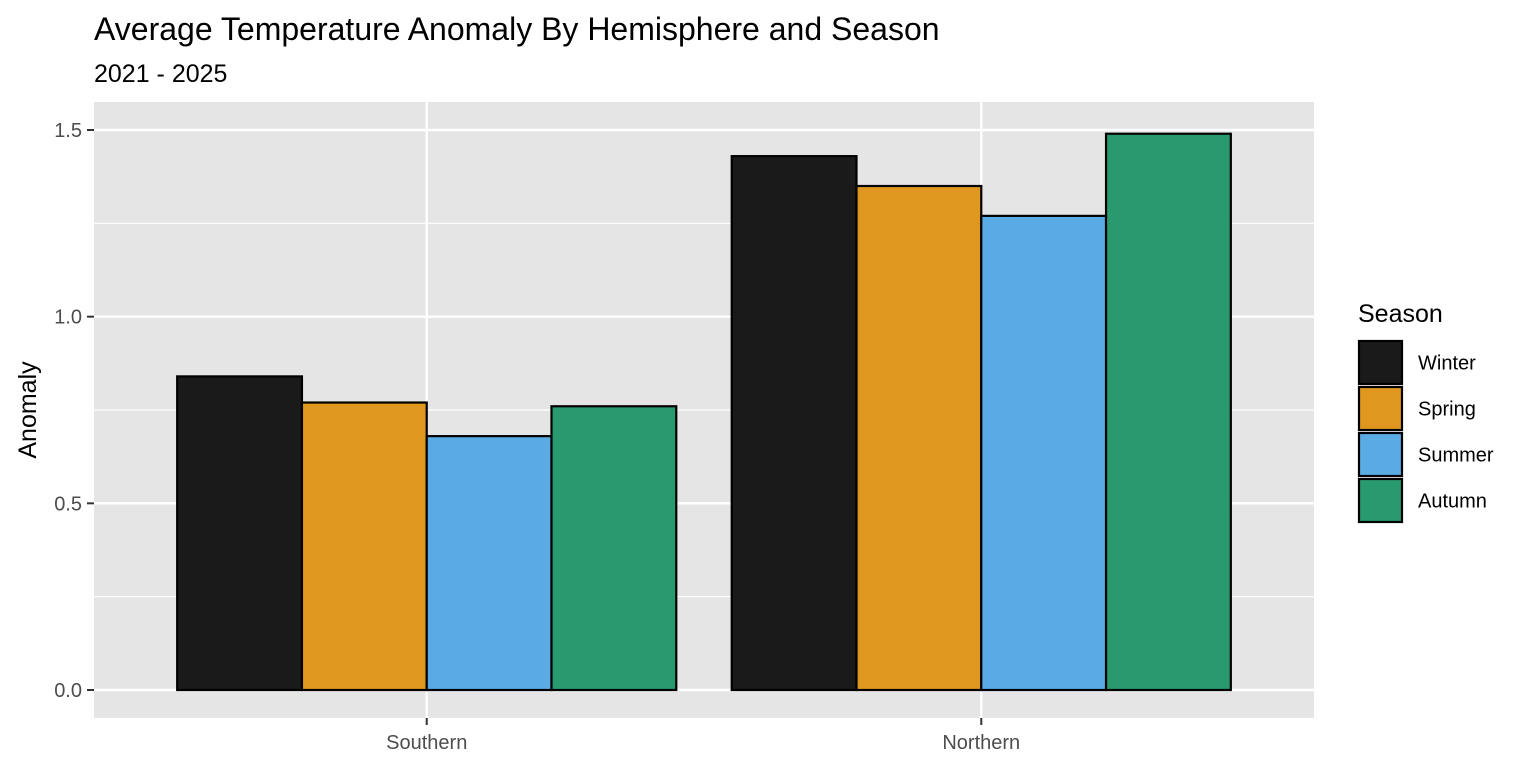 The image size is (1536, 768). I want to click on legend-label-autumn: Autumn, so click(1452, 502).